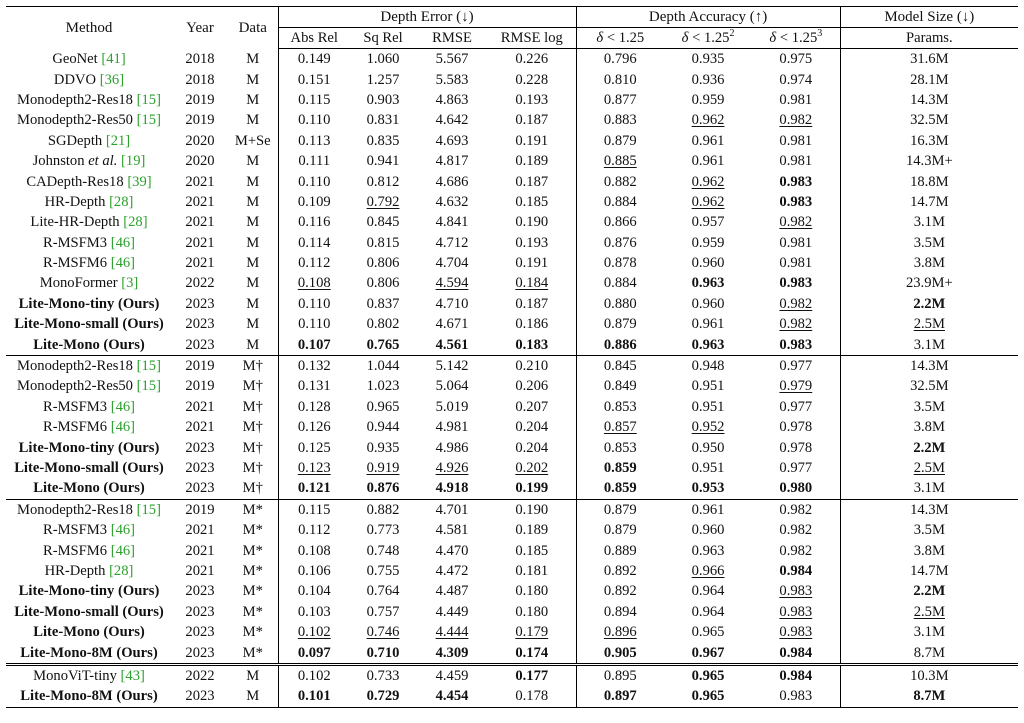  What do you see at coordinates (929, 263) in the screenshot?
I see `params-value: 3.8M` at bounding box center [929, 263].